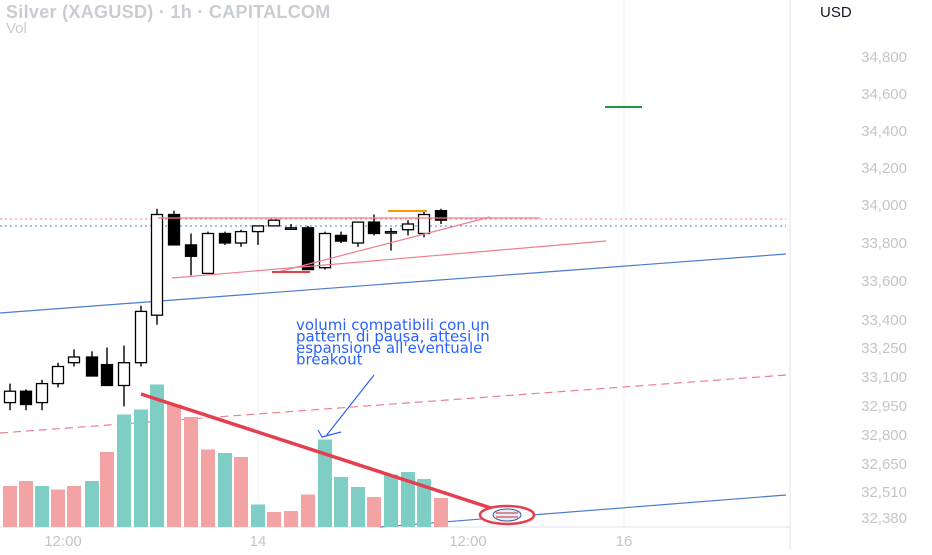 Image resolution: width=932 pixels, height=555 pixels. I want to click on price-tick-label: 33,800, so click(884, 243).